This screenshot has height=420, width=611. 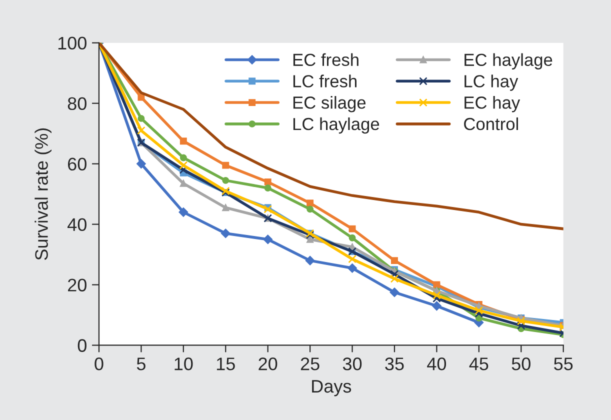 I want to click on x-tick-label: 45, so click(x=478, y=364).